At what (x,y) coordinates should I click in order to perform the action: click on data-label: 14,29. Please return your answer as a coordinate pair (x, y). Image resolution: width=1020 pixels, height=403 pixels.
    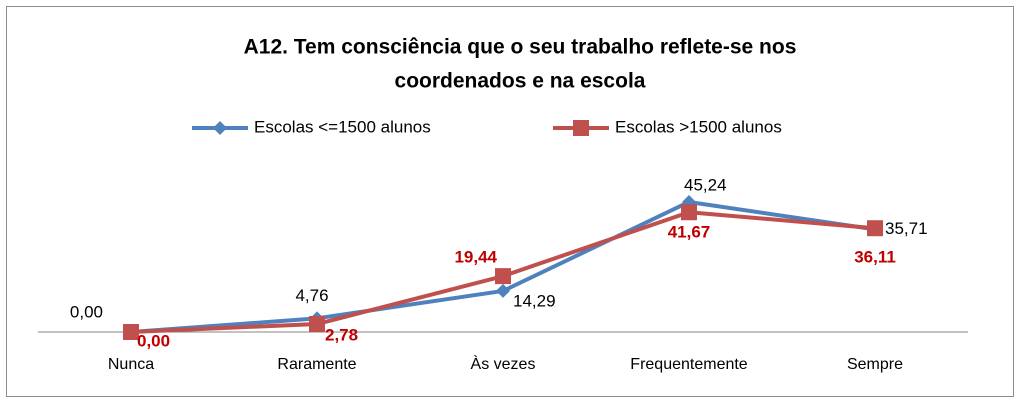
    Looking at the image, I should click on (534, 300).